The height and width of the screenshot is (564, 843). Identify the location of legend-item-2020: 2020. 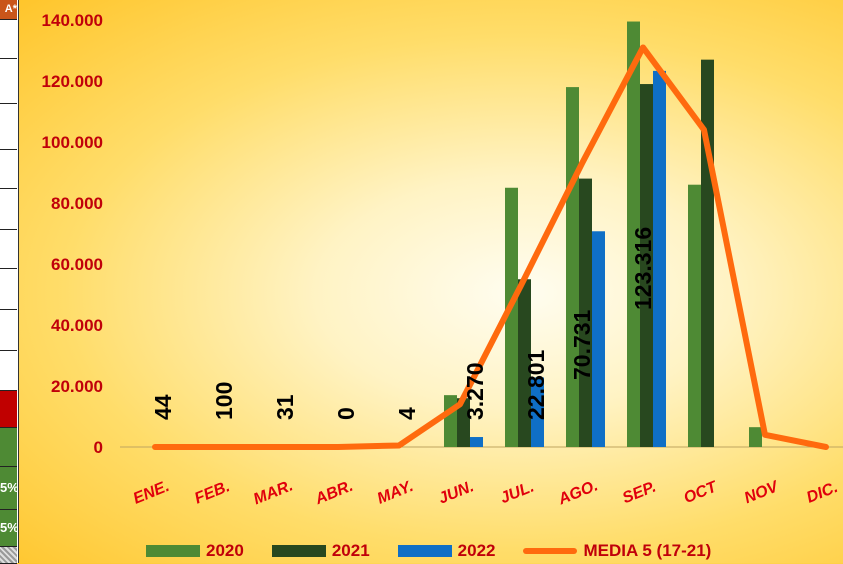
(195, 551).